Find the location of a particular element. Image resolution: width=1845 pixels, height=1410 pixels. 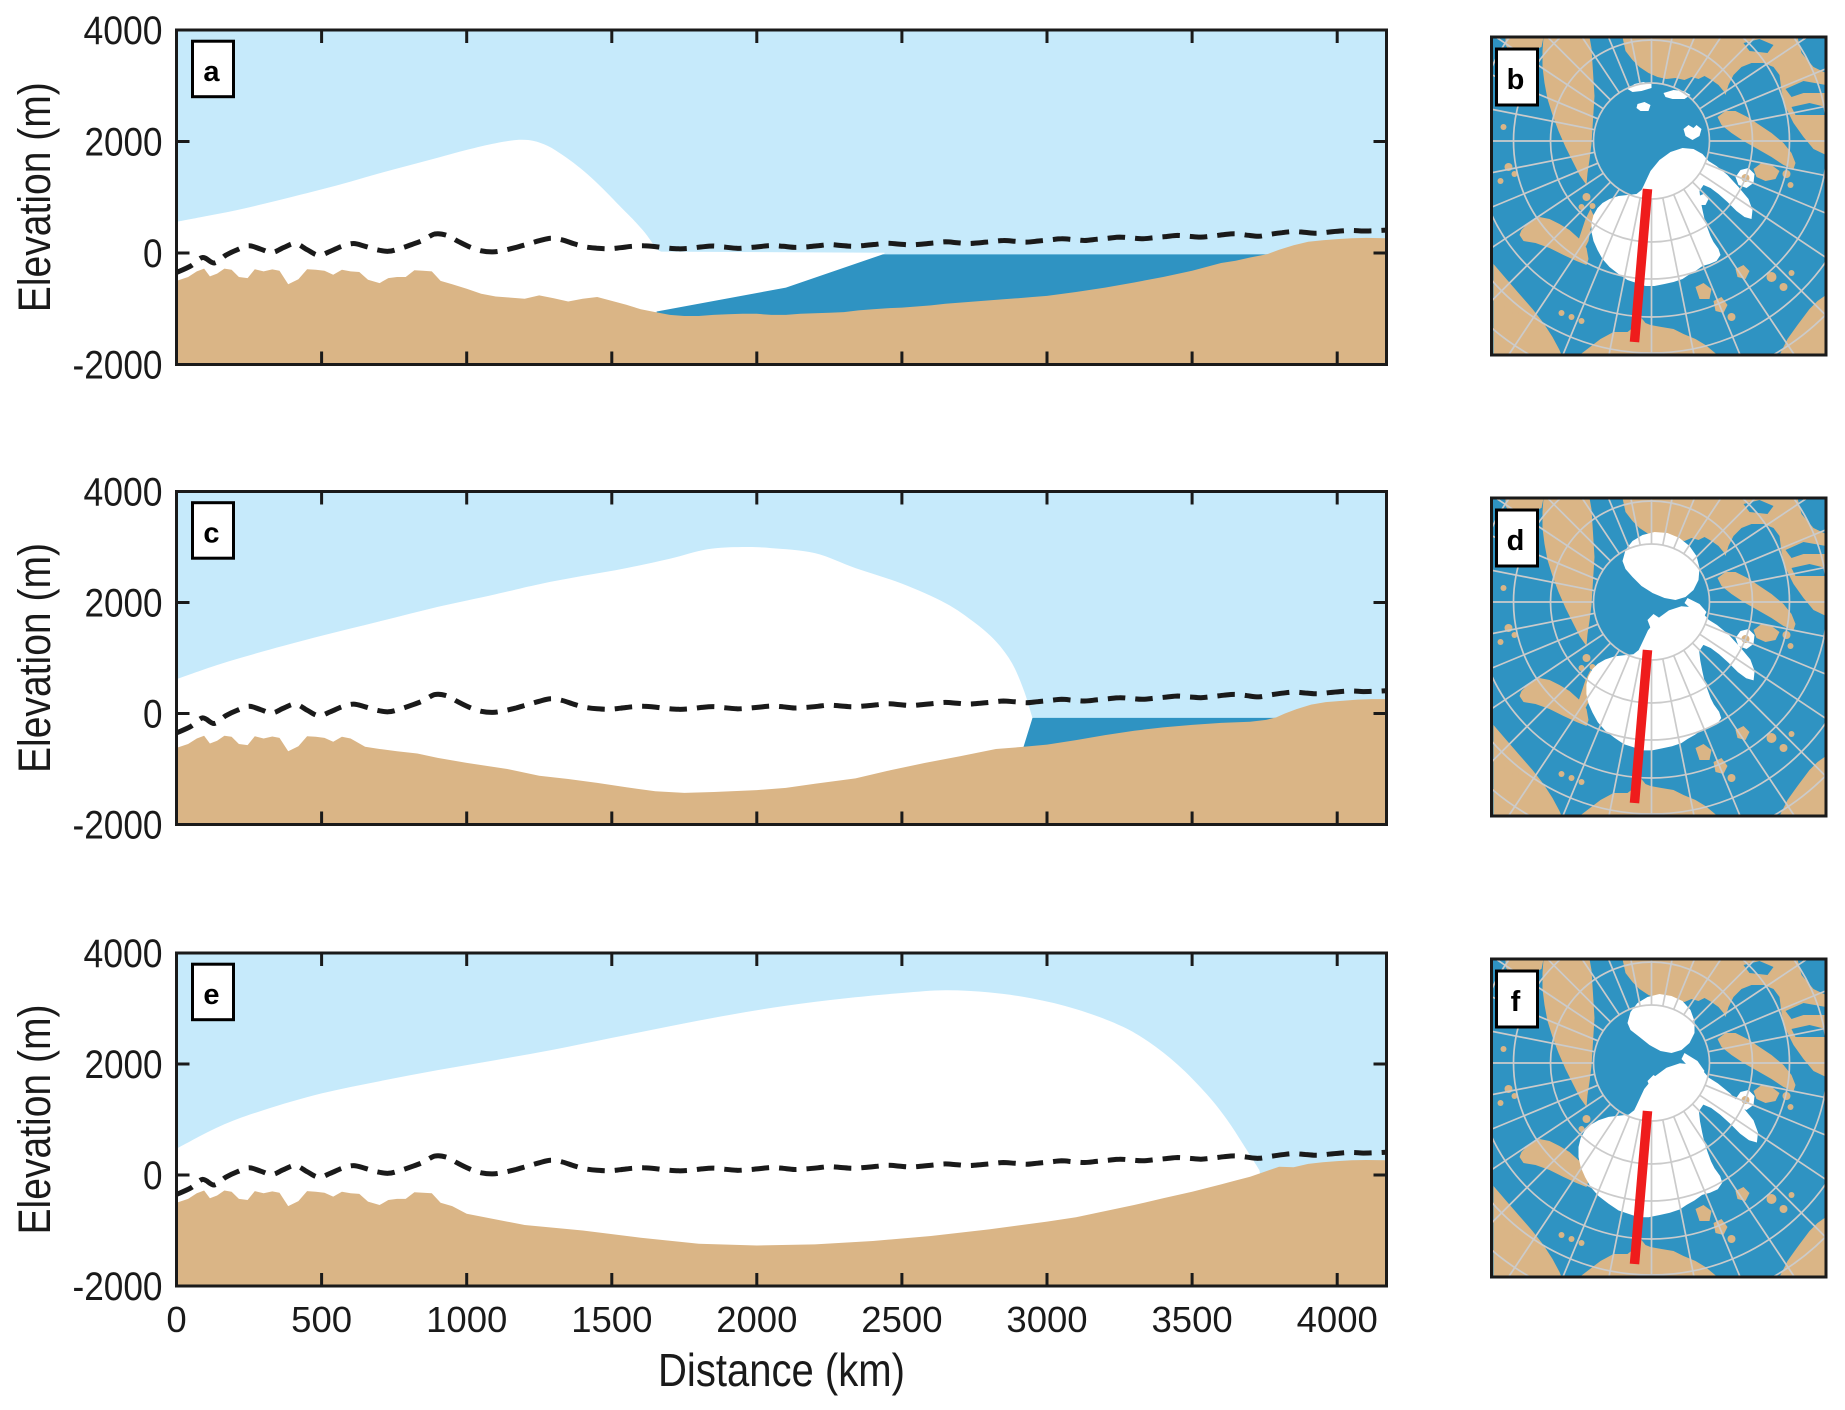

svg-text: 1500 is located at coordinates (611, 1319).